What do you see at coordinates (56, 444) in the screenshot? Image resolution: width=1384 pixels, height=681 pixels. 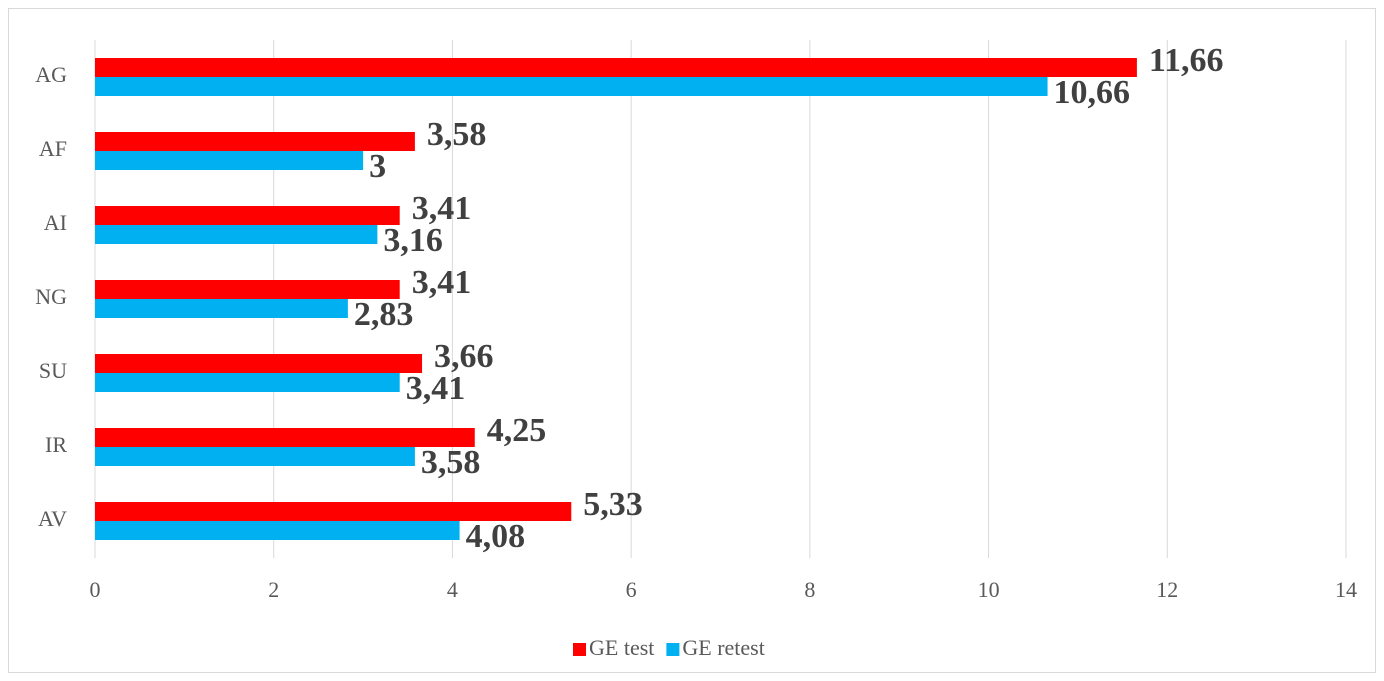 I see `y-tick-label: IR` at bounding box center [56, 444].